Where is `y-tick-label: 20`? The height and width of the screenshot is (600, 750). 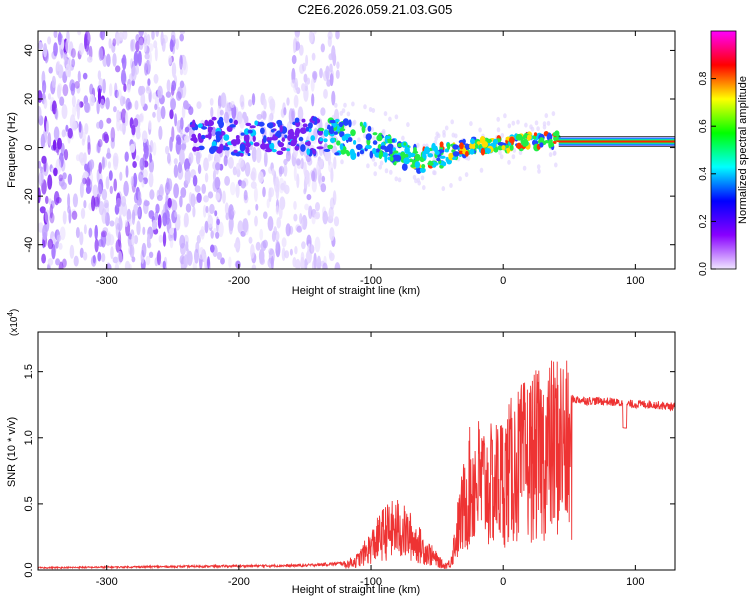
y-tick-label: 20 is located at coordinates (29, 99).